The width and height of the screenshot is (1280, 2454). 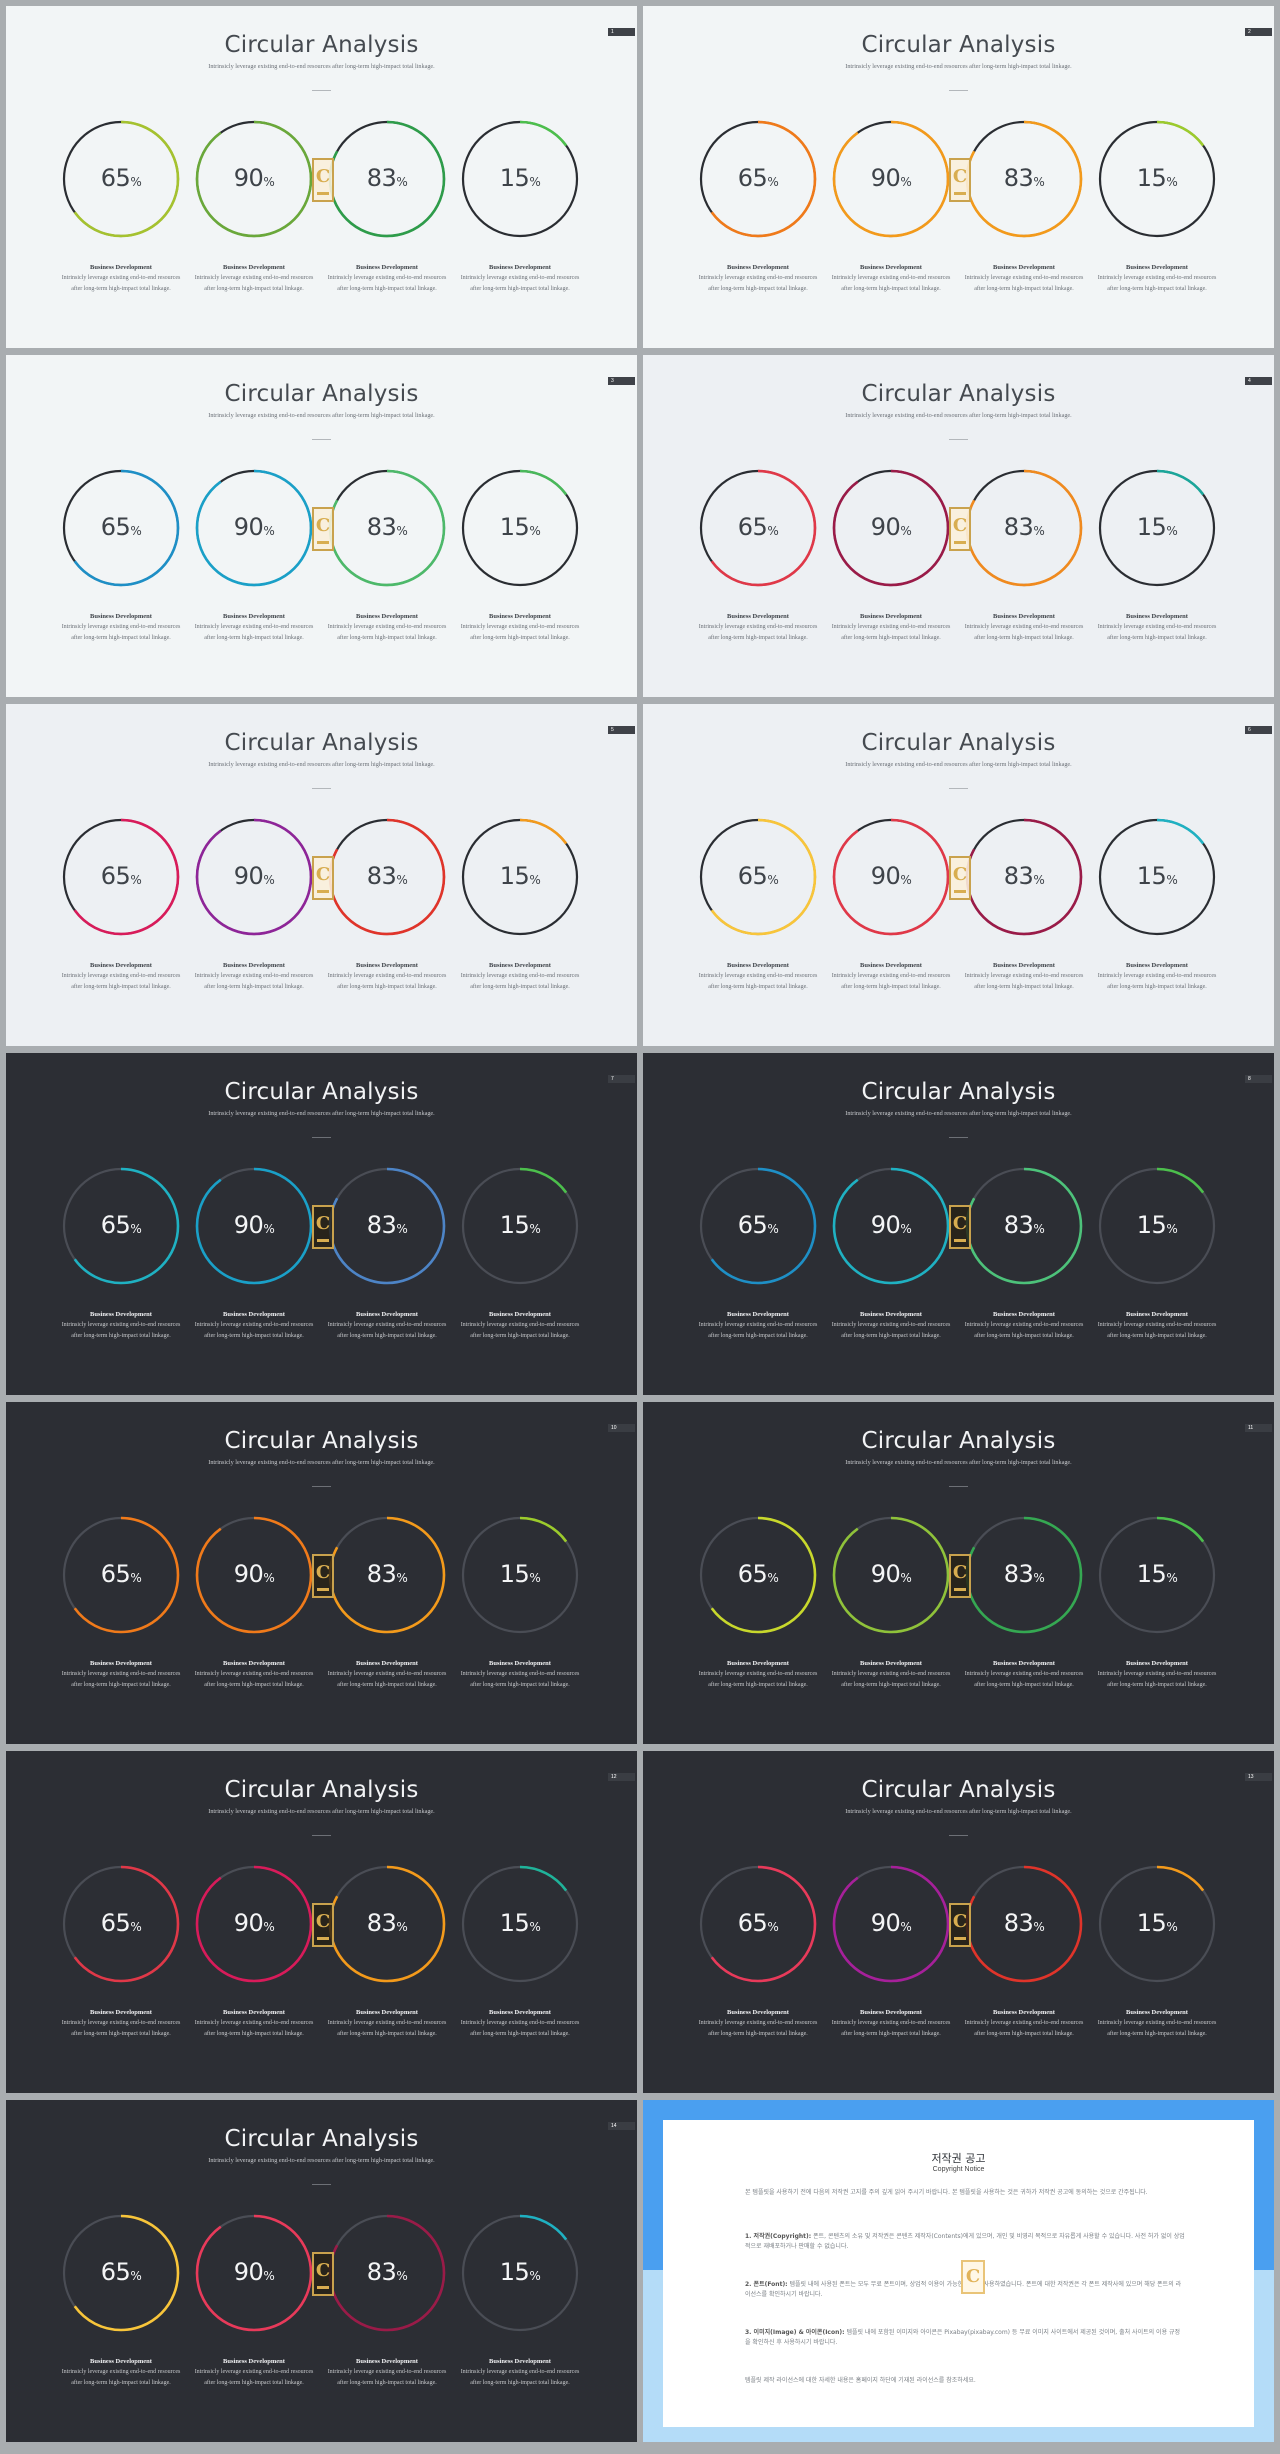 I want to click on percentage-value: 65%, so click(x=121, y=527).